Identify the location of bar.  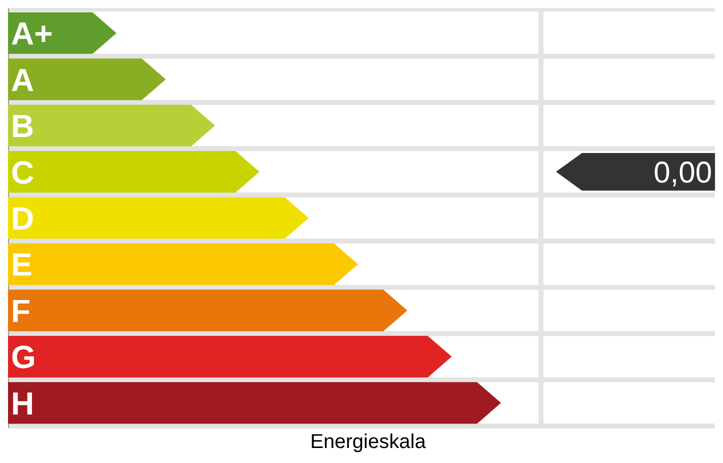
(112, 125).